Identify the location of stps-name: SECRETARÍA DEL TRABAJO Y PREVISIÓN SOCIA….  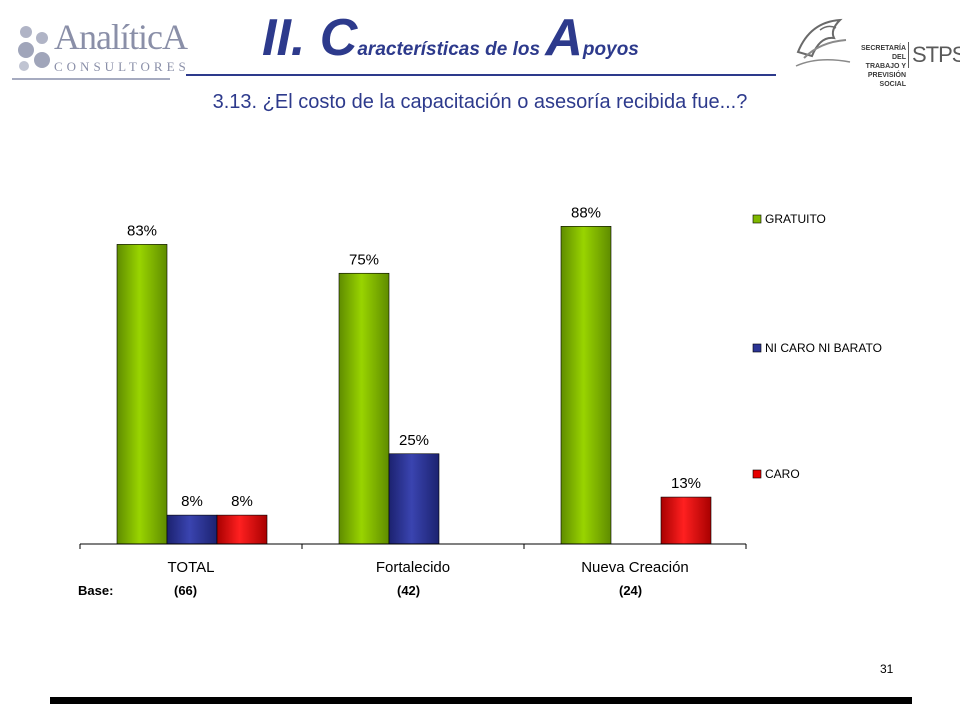
(878, 66).